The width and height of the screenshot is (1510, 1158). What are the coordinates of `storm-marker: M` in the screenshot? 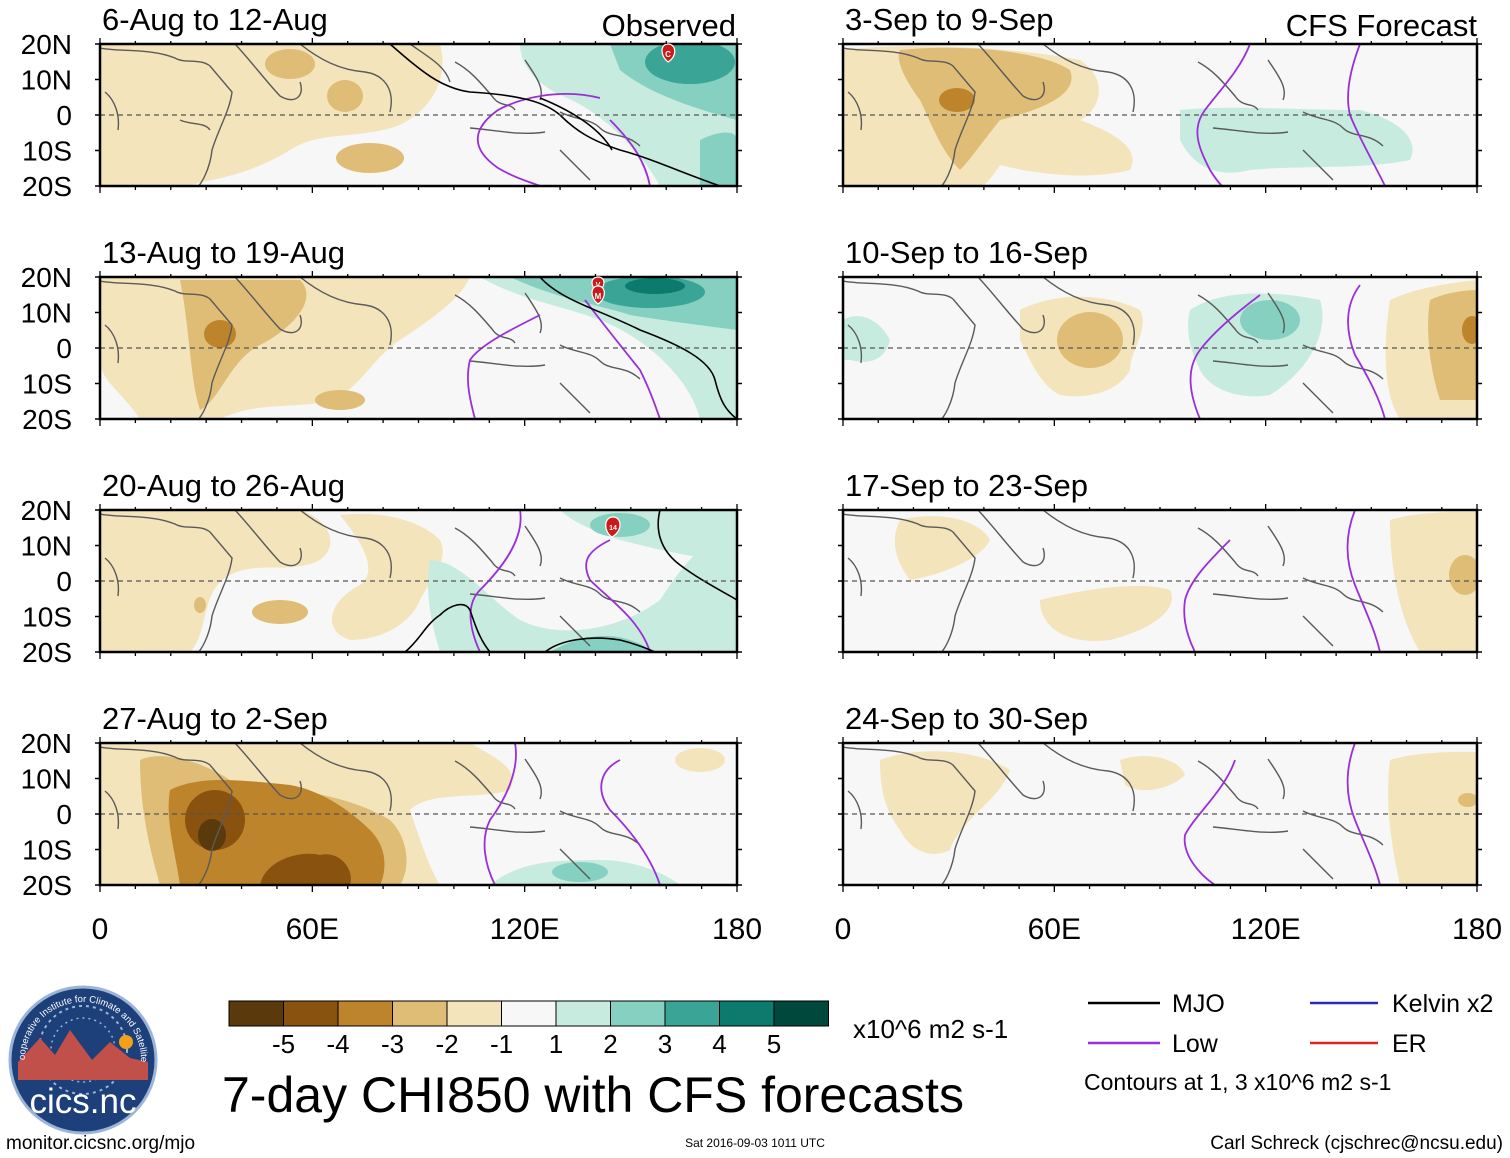 It's located at (598, 295).